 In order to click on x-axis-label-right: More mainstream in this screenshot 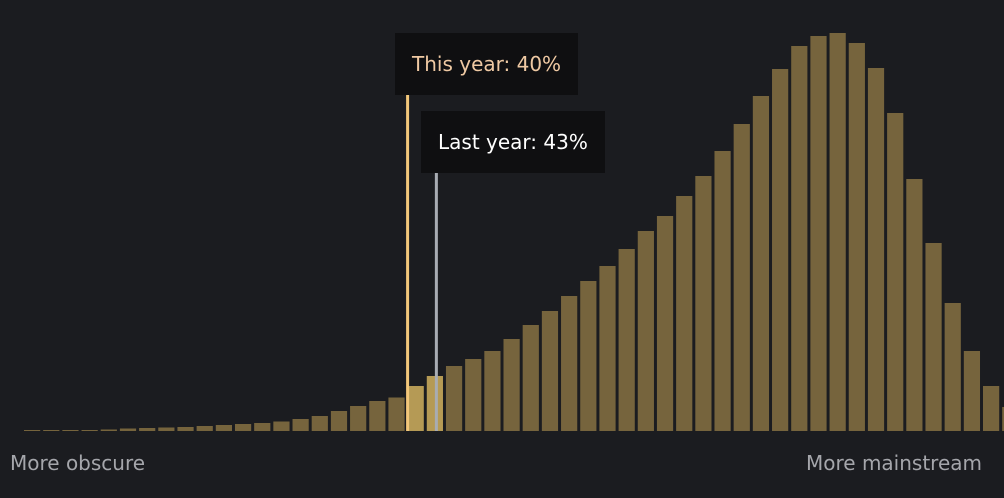, I will do `click(894, 463)`.